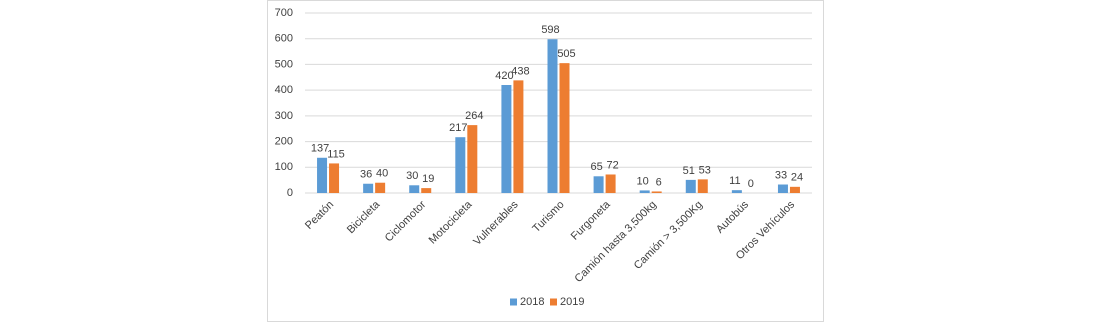  I want to click on data-label: 0, so click(751, 184).